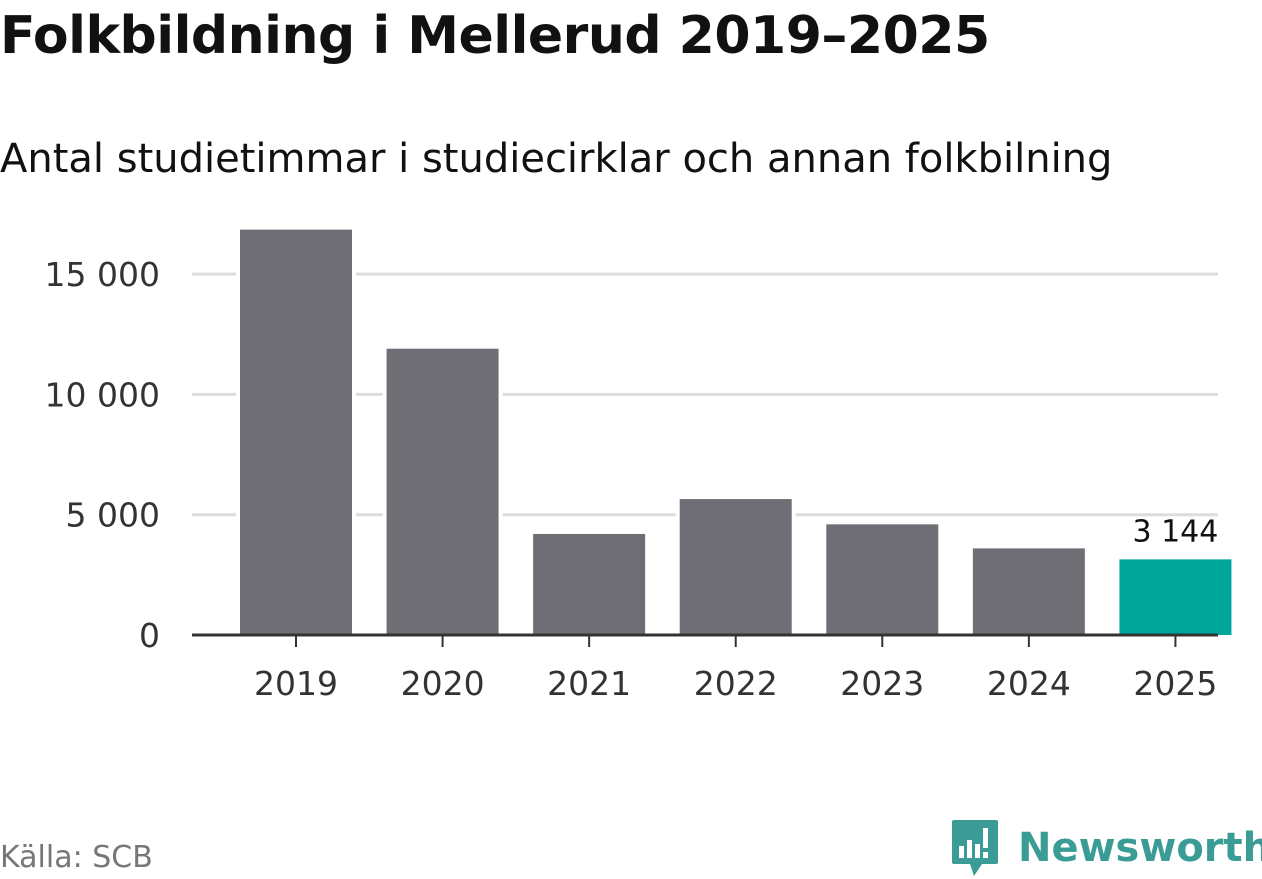  What do you see at coordinates (1140, 848) in the screenshot?
I see `brand-name: Newsworthy` at bounding box center [1140, 848].